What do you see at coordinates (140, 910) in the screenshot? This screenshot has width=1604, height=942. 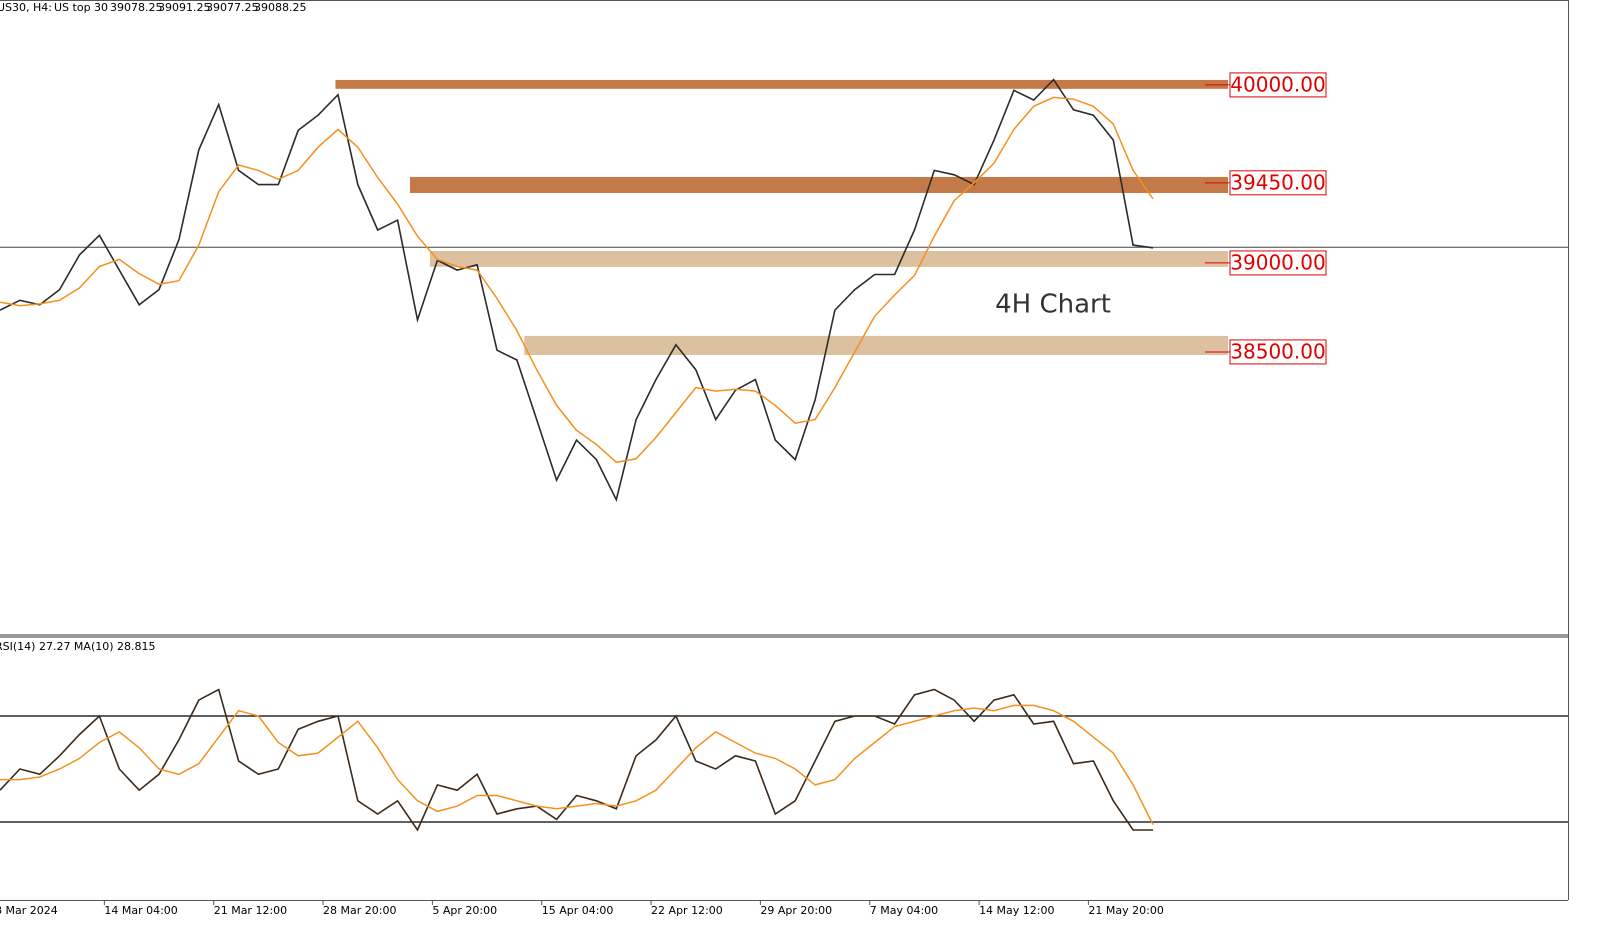 I see `x-tick-label: 14 Mar 04:00` at bounding box center [140, 910].